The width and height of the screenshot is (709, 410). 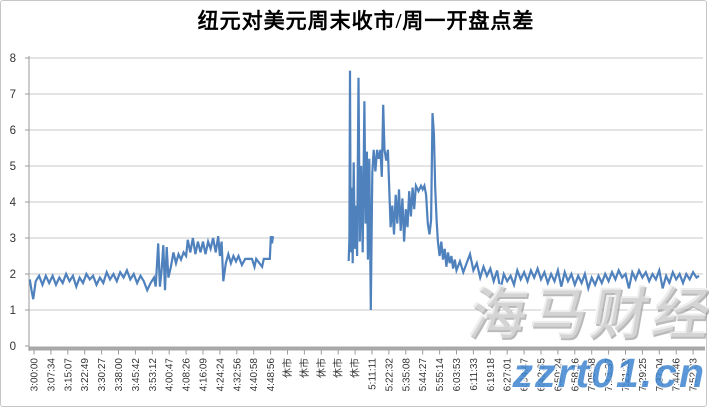 What do you see at coordinates (85, 375) in the screenshot?
I see `x-tick-label: 3:22:49` at bounding box center [85, 375].